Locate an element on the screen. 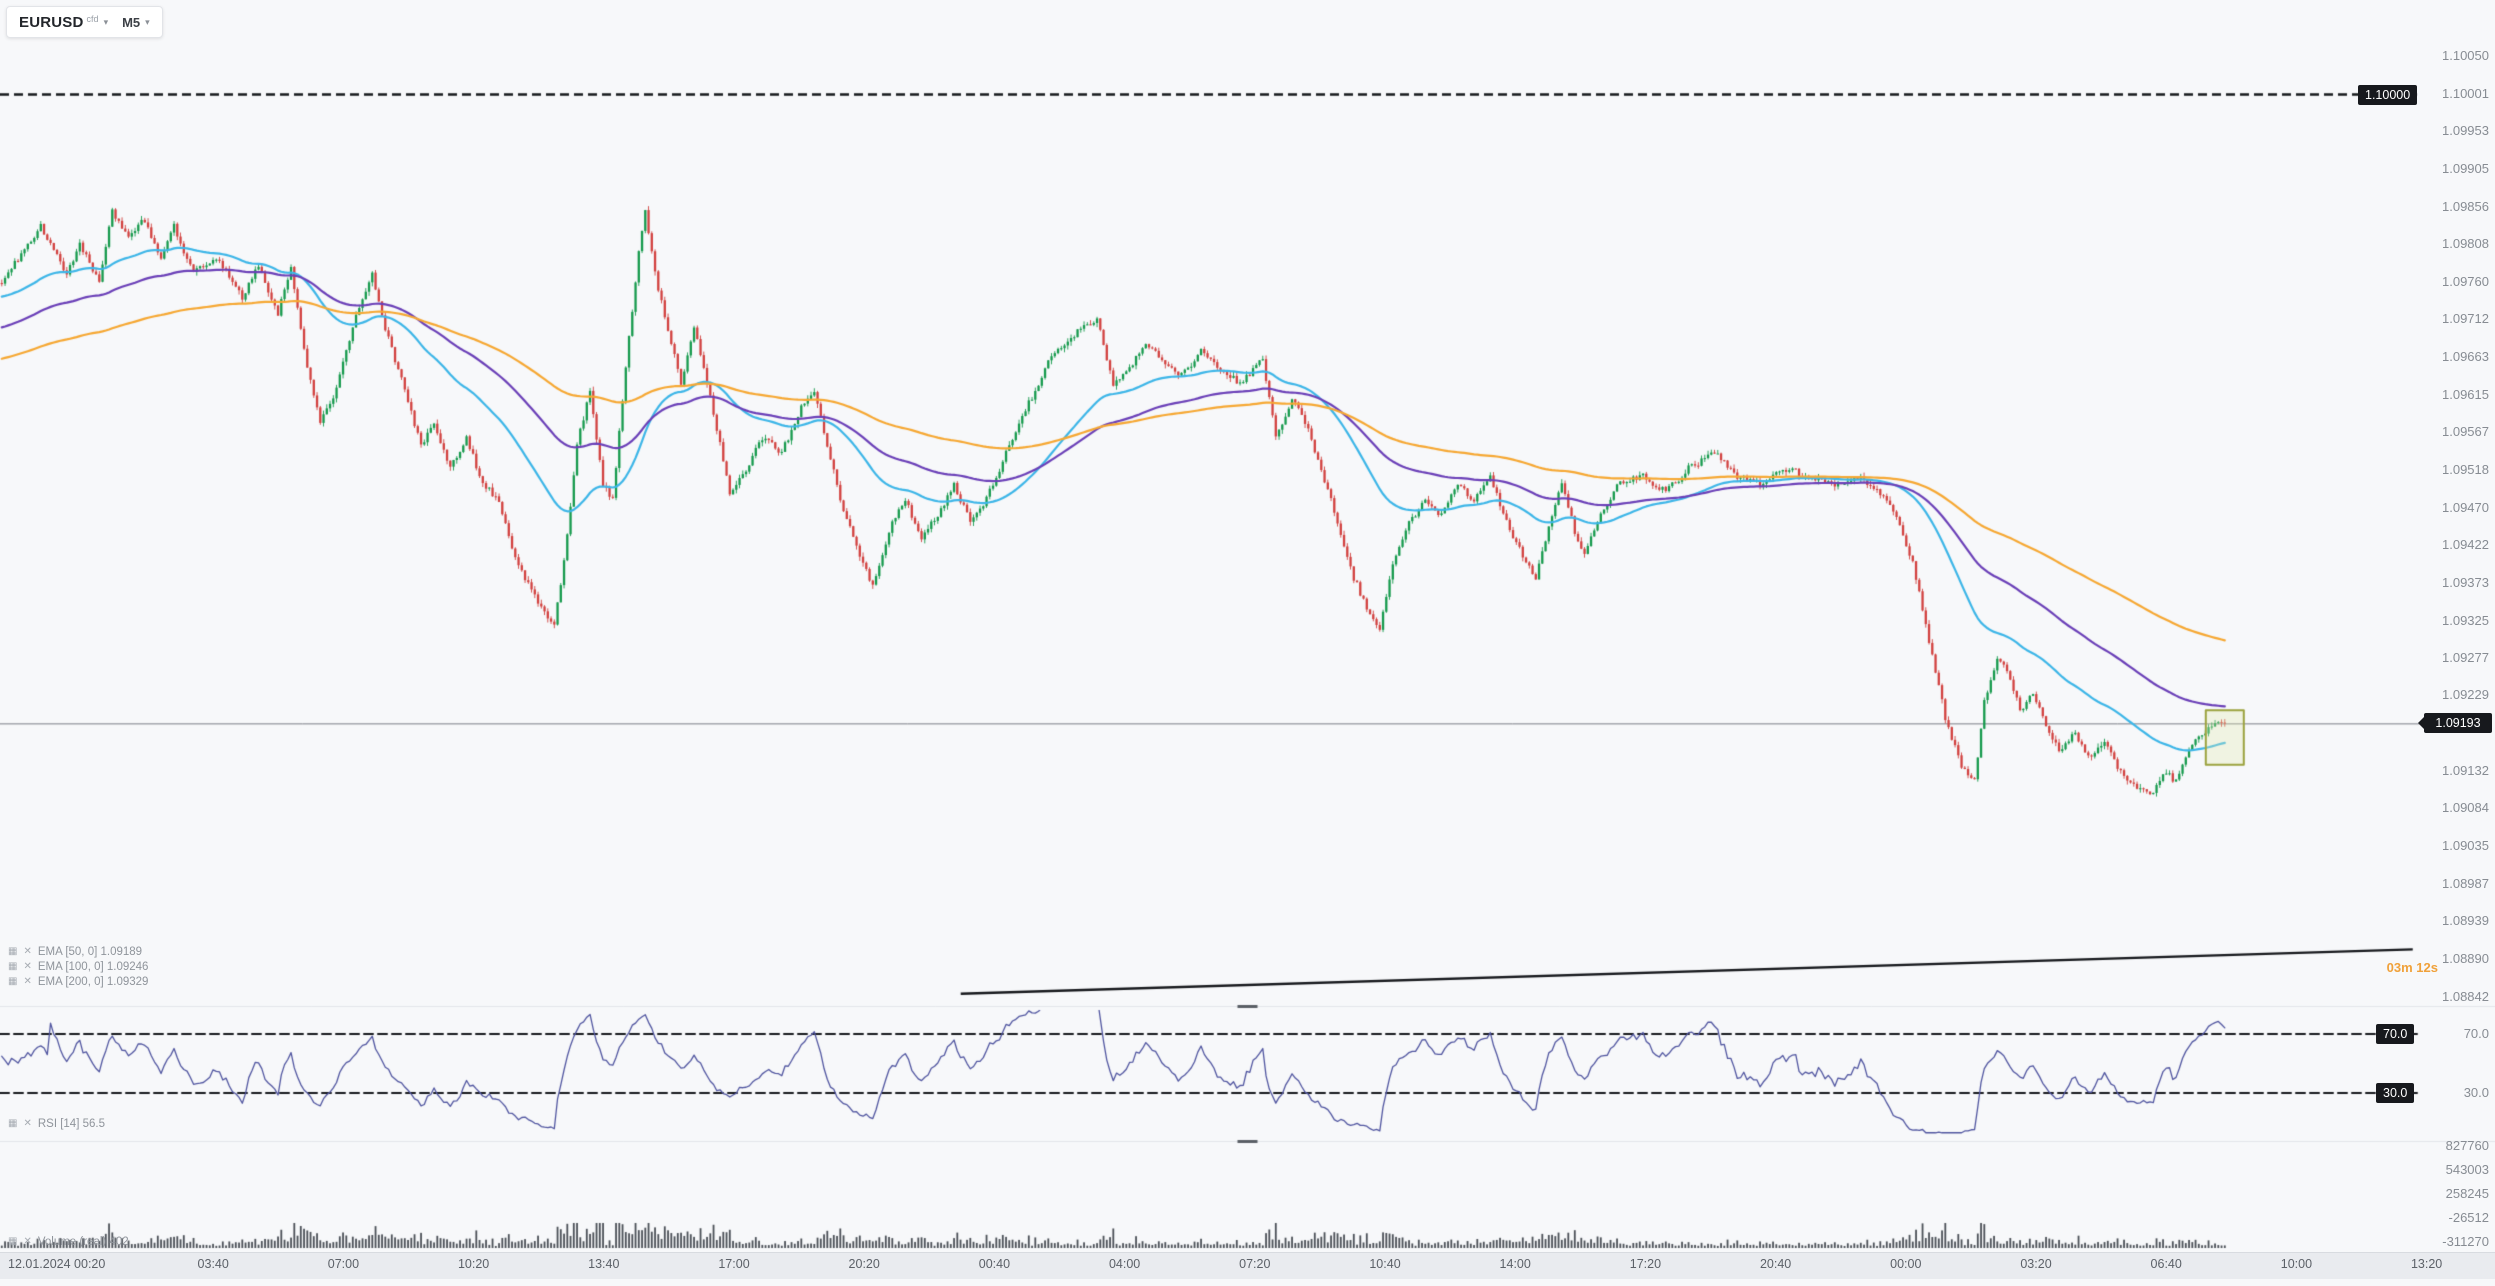 Image resolution: width=2495 pixels, height=1286 pixels. price-axis-label: 1.08890 is located at coordinates (2465, 959).